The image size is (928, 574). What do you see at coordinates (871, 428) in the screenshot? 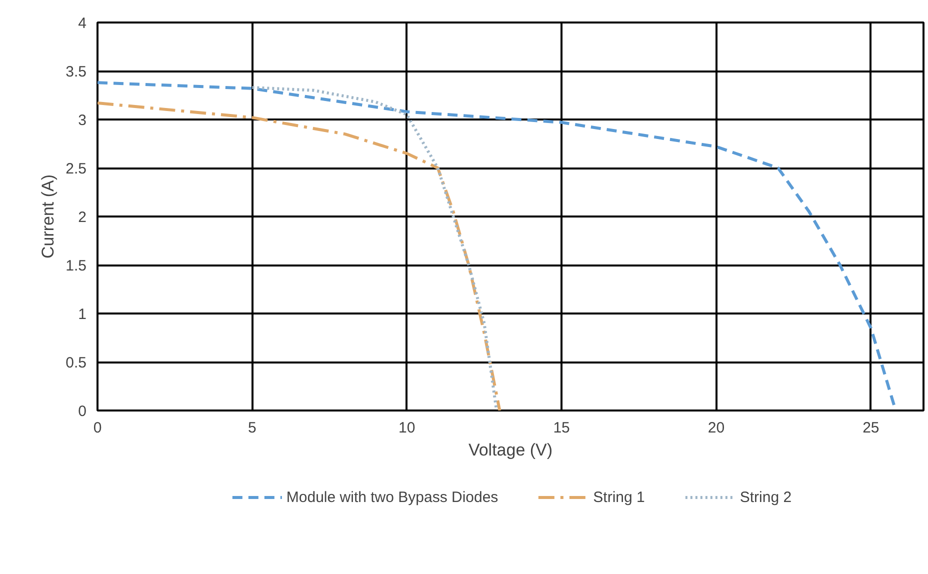
I see `x-tick-label: 25` at bounding box center [871, 428].